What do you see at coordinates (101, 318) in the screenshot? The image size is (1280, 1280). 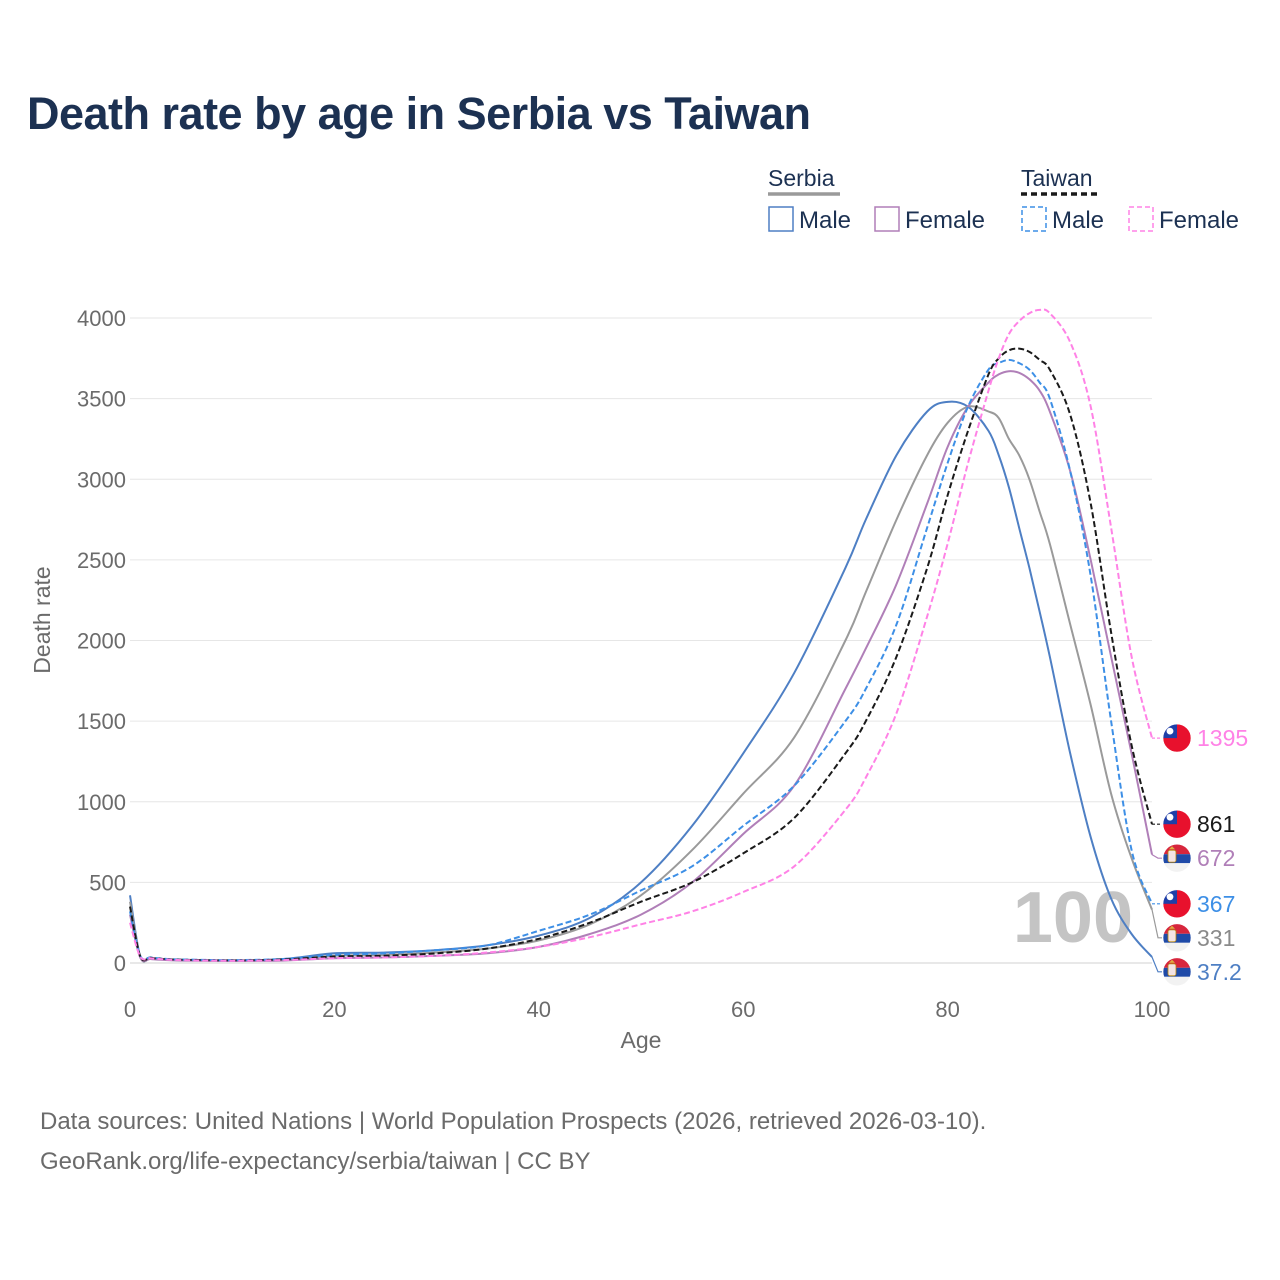 I see `y-tick-label: 4000` at bounding box center [101, 318].